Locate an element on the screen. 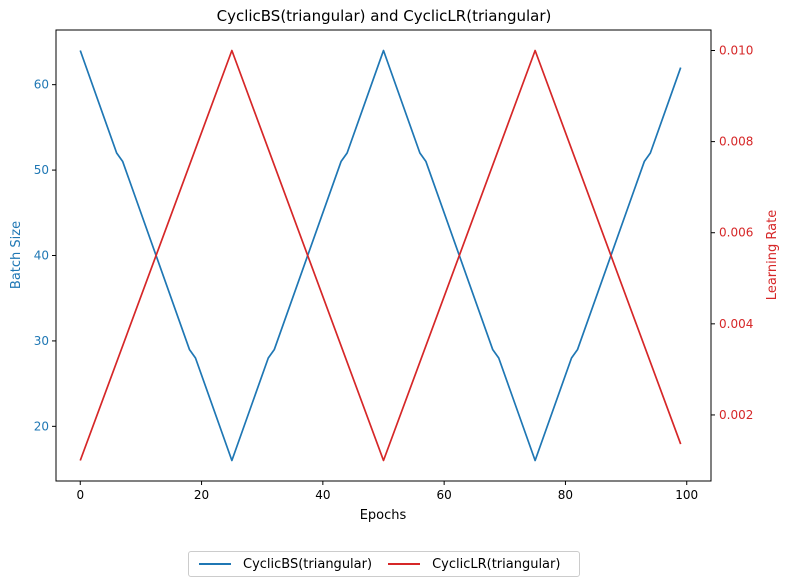  right-y-tick-label: 0.002 is located at coordinates (736, 415).